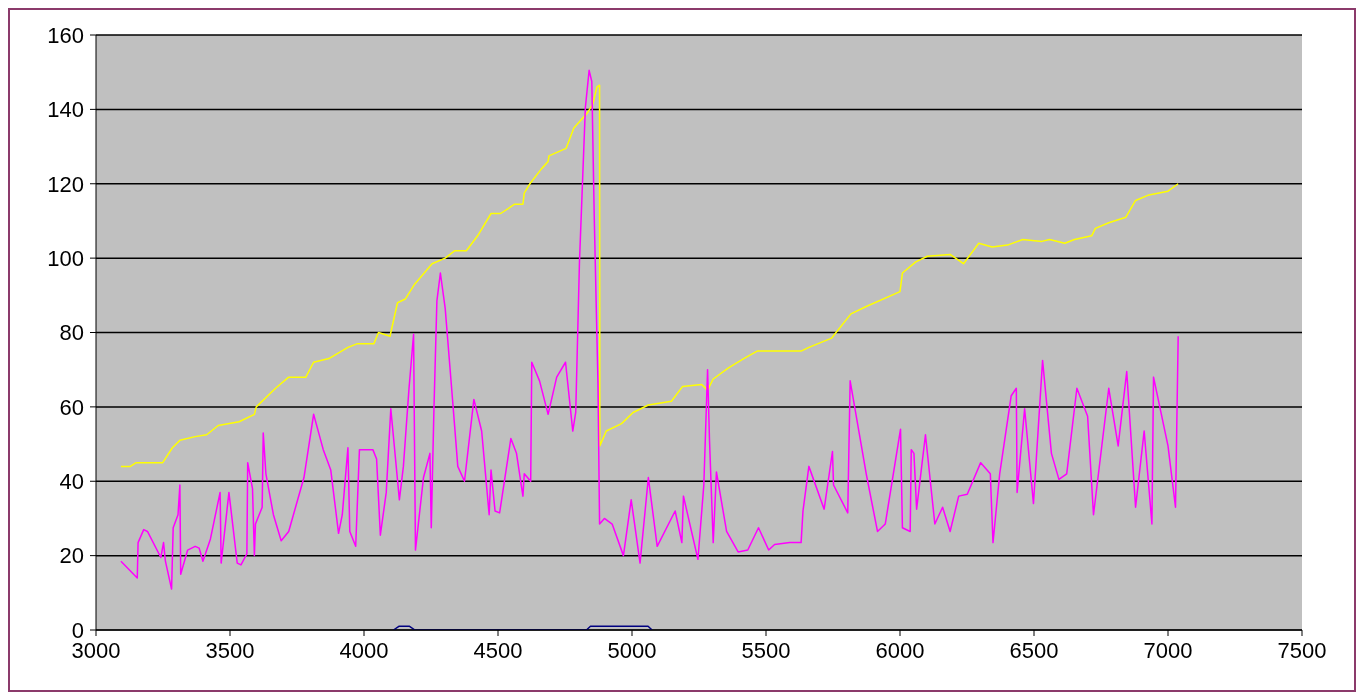 The height and width of the screenshot is (698, 1362). Describe the element at coordinates (1034, 650) in the screenshot. I see `x-tick-label: 6500` at that location.